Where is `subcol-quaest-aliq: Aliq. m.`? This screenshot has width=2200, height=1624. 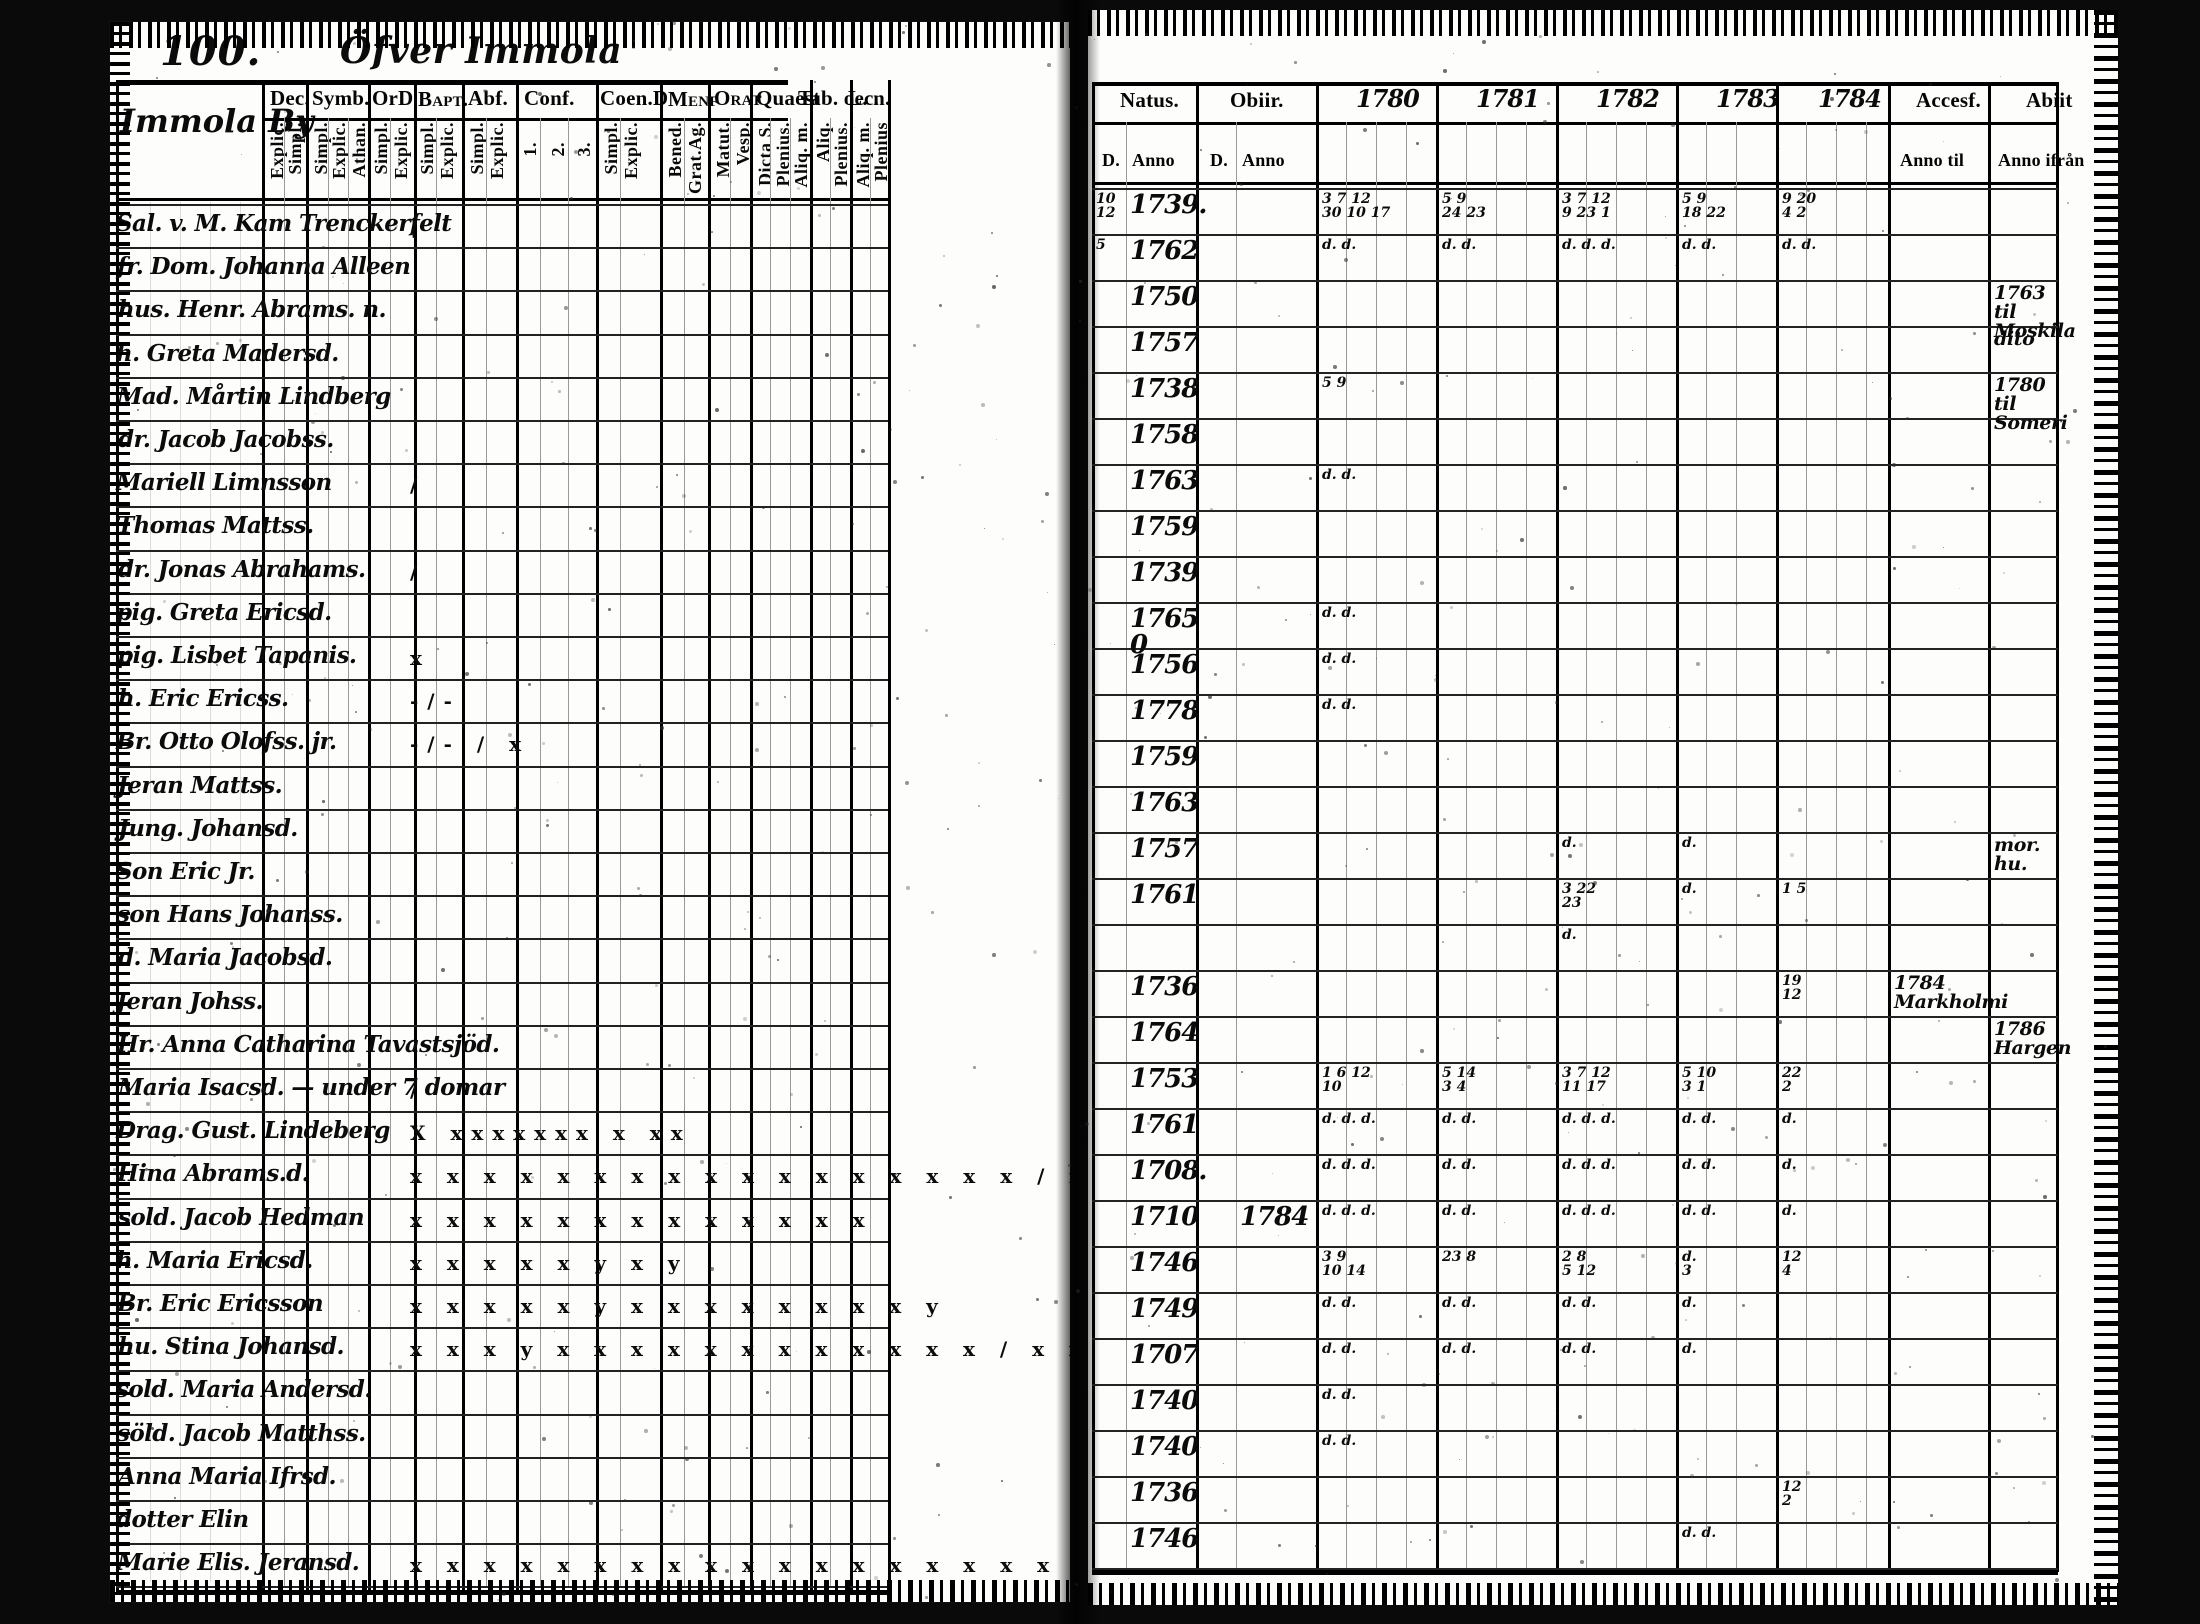
subcol-quaest-aliq: Aliq. m. is located at coordinates (800, 155).